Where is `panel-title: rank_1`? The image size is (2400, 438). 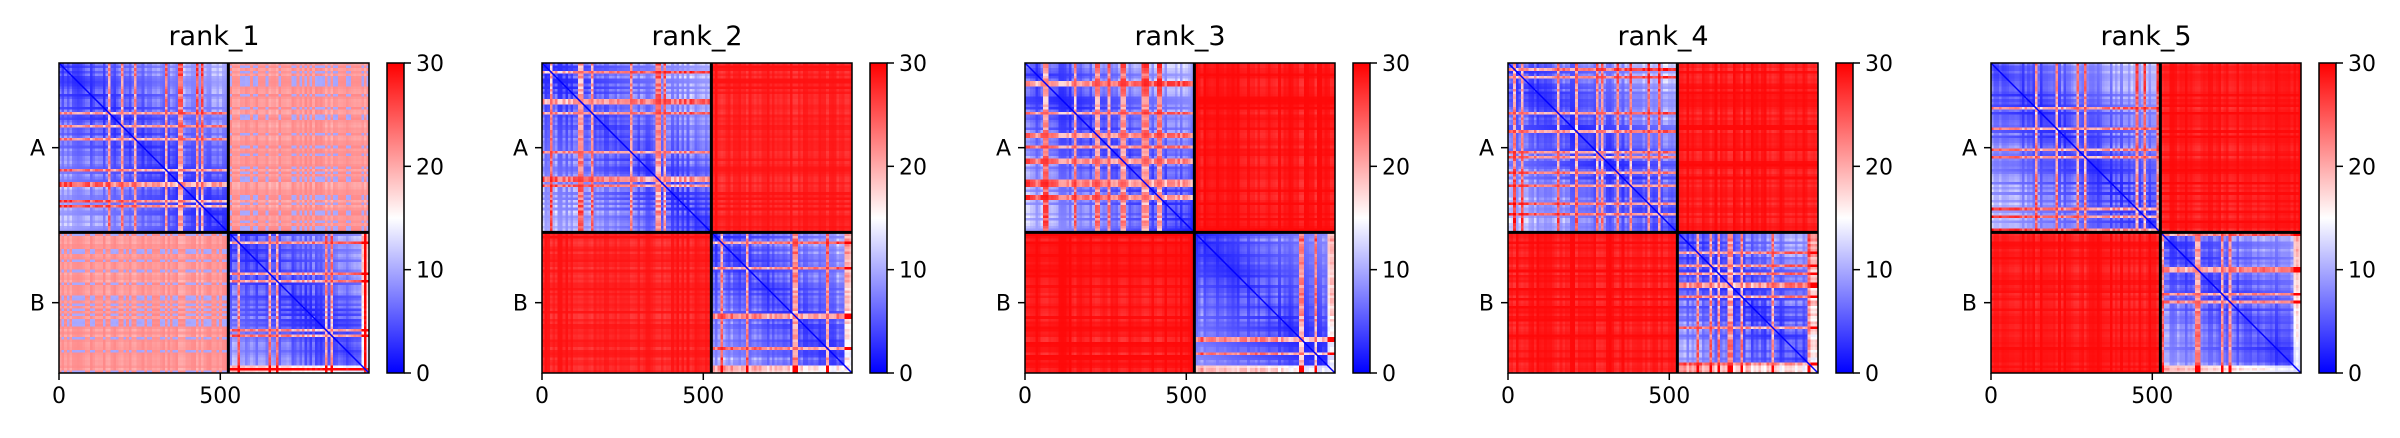
panel-title: rank_1 is located at coordinates (213, 36).